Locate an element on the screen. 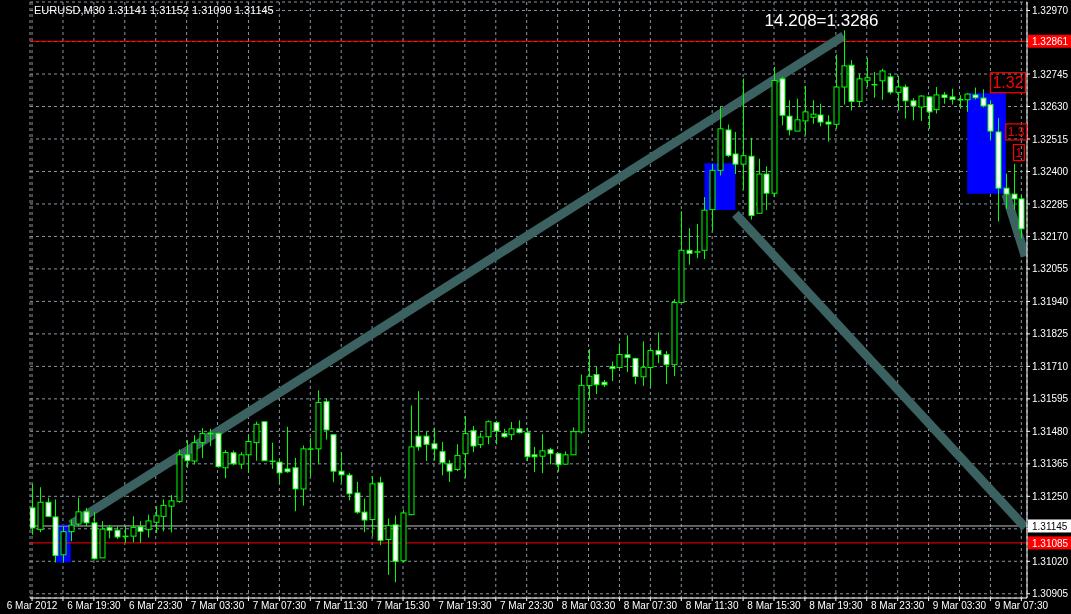 The height and width of the screenshot is (614, 1071). y-tick-label: 1.32400 is located at coordinates (1050, 172).